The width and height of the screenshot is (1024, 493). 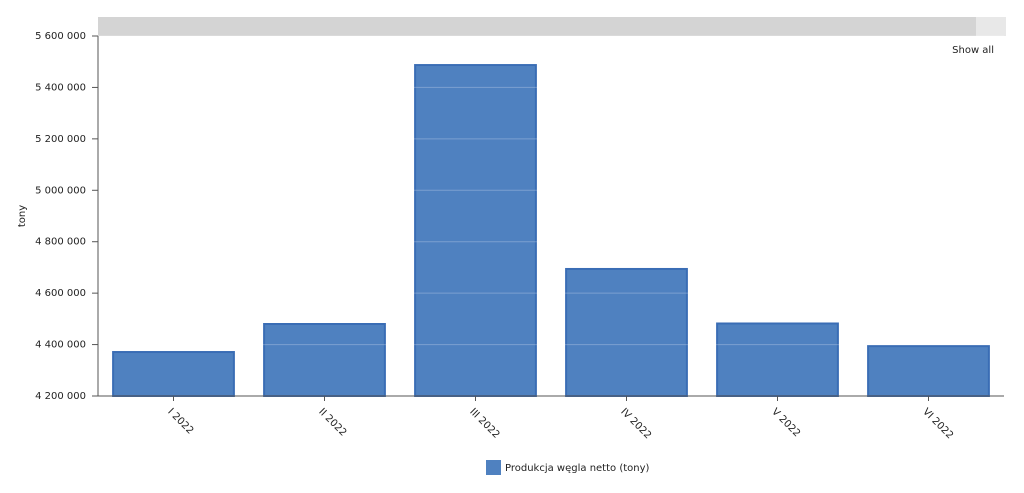 What do you see at coordinates (332, 422) in the screenshot?
I see `x-tick-label: II 2022` at bounding box center [332, 422].